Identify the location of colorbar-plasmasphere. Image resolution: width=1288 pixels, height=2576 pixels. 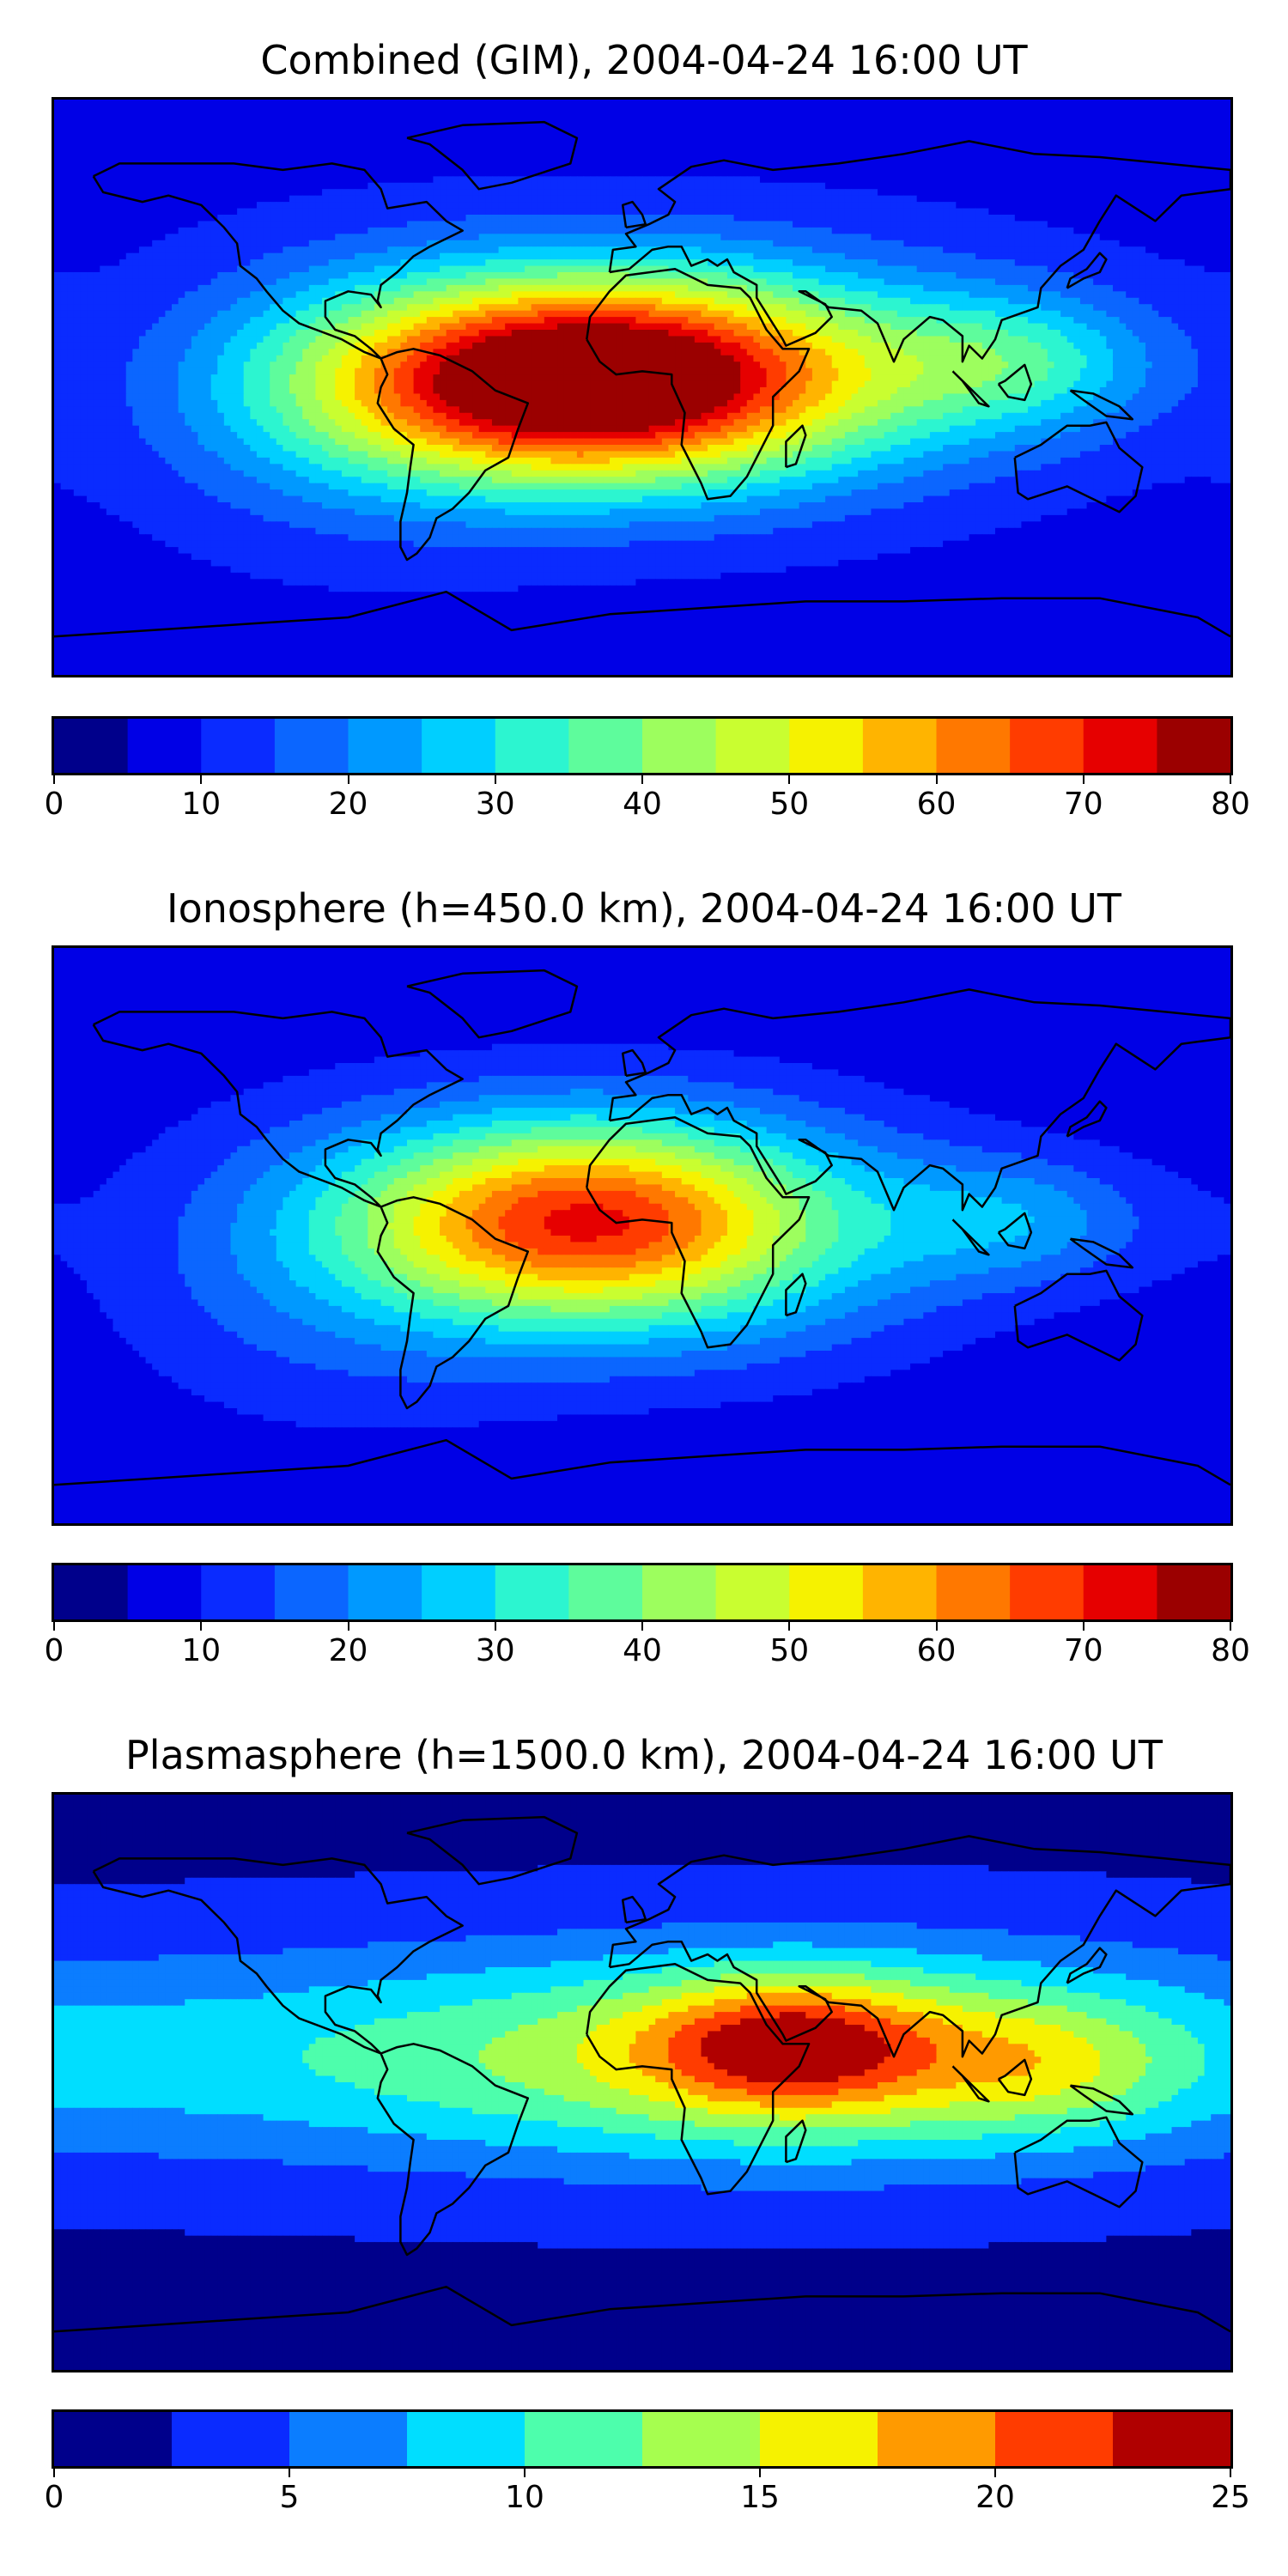
(642, 2439).